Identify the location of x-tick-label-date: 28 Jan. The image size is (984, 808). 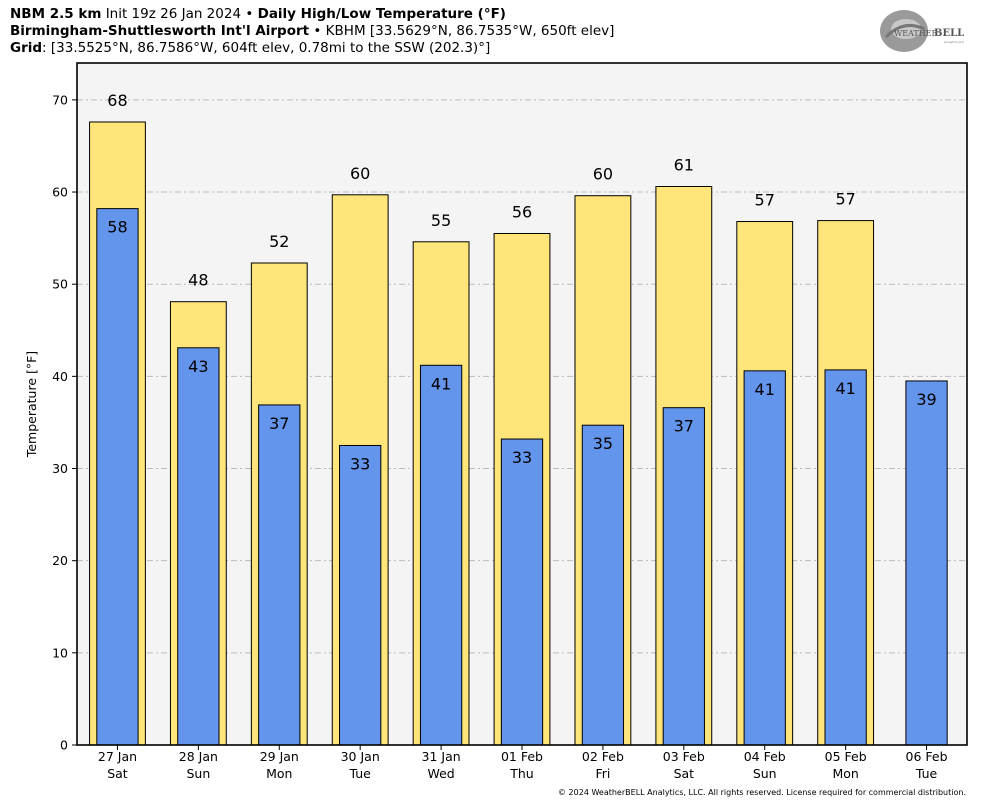
(198, 756).